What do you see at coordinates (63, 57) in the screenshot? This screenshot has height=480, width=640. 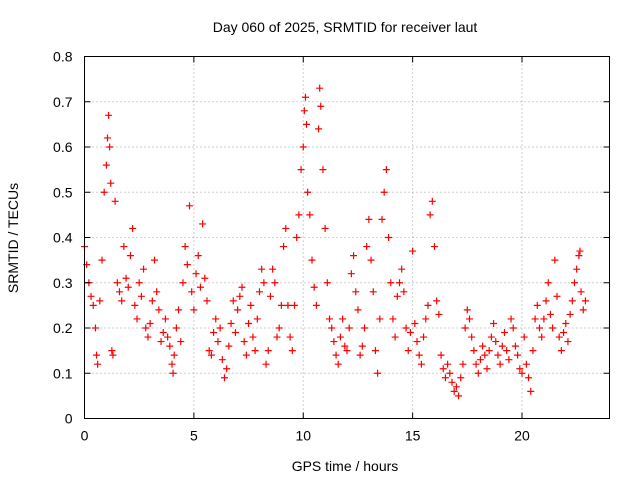 I see `y-tick-label: 0.8` at bounding box center [63, 57].